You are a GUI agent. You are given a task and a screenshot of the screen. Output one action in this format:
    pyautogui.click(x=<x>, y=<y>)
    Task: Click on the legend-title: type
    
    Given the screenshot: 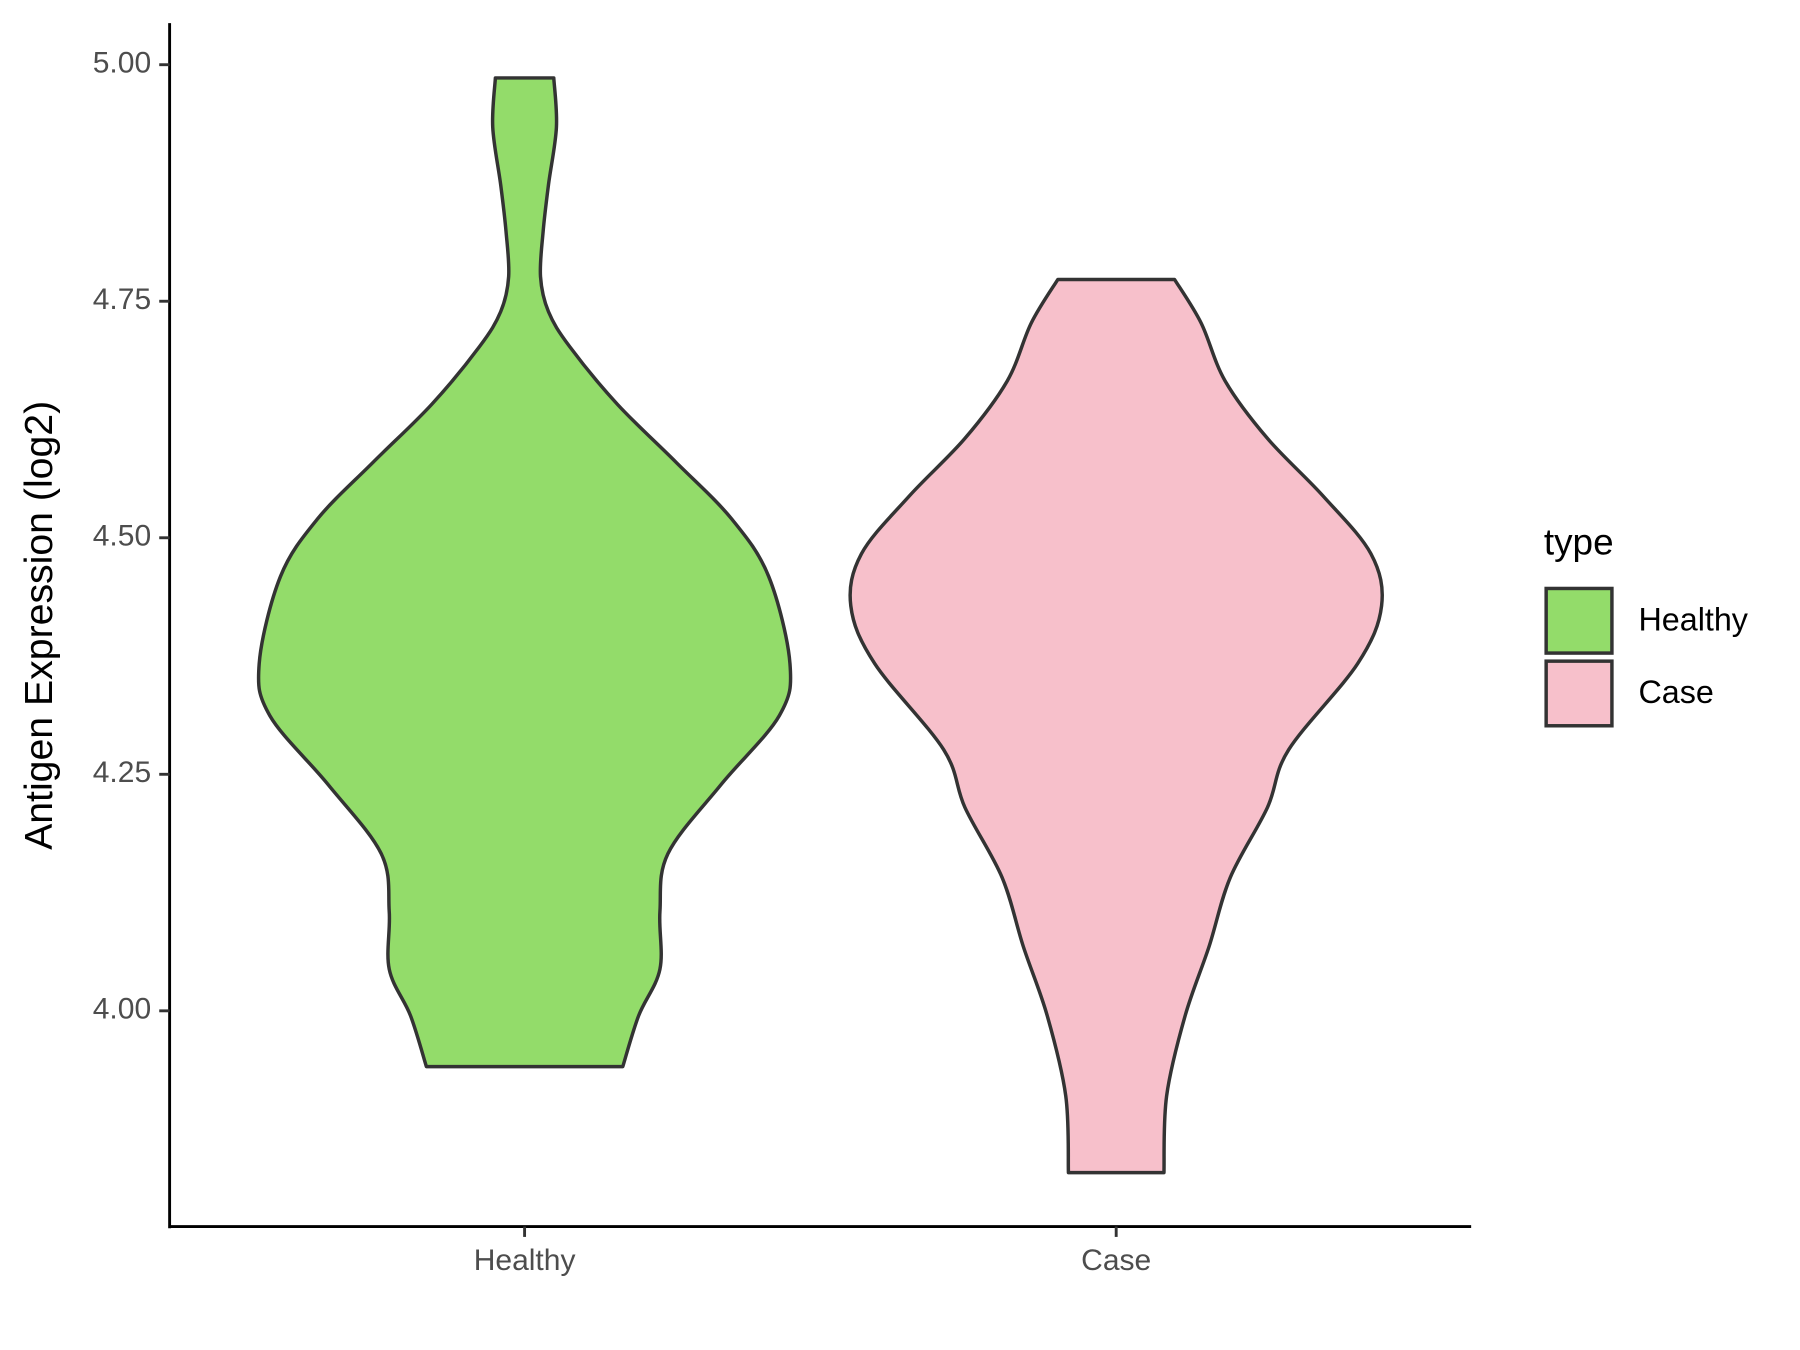 What is the action you would take?
    pyautogui.click(x=1579, y=541)
    